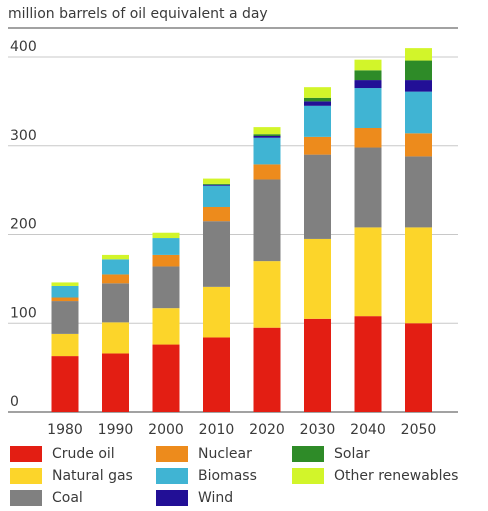  I want to click on x-tick-label: 2030, so click(318, 430).